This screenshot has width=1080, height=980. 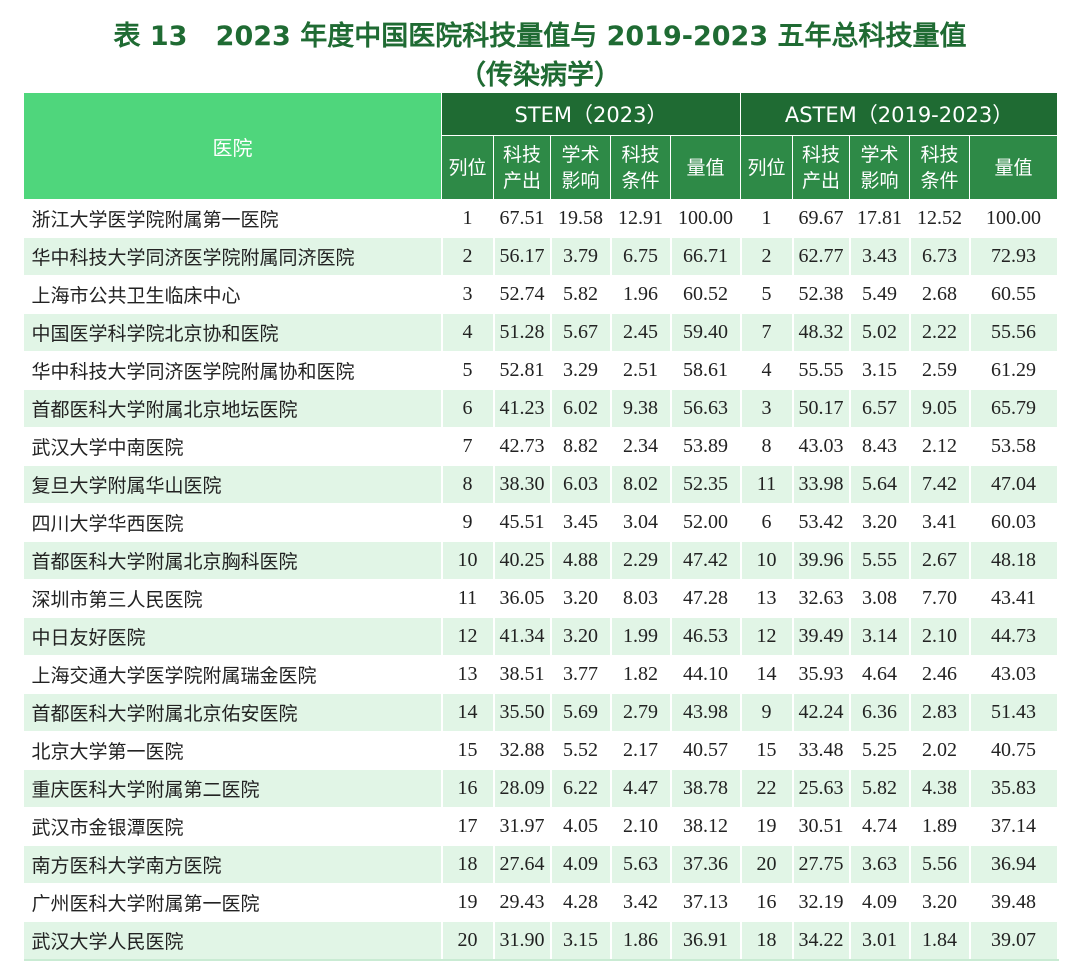 I want to click on hospital-name-cell: 南方医科大学南方医院, so click(x=233, y=864).